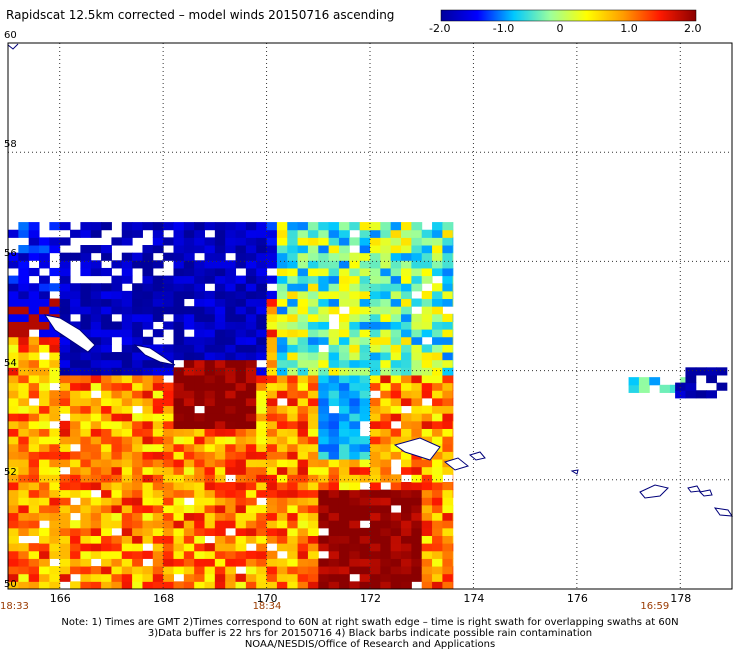  What do you see at coordinates (574, 472) in the screenshot?
I see `coastline` at bounding box center [574, 472].